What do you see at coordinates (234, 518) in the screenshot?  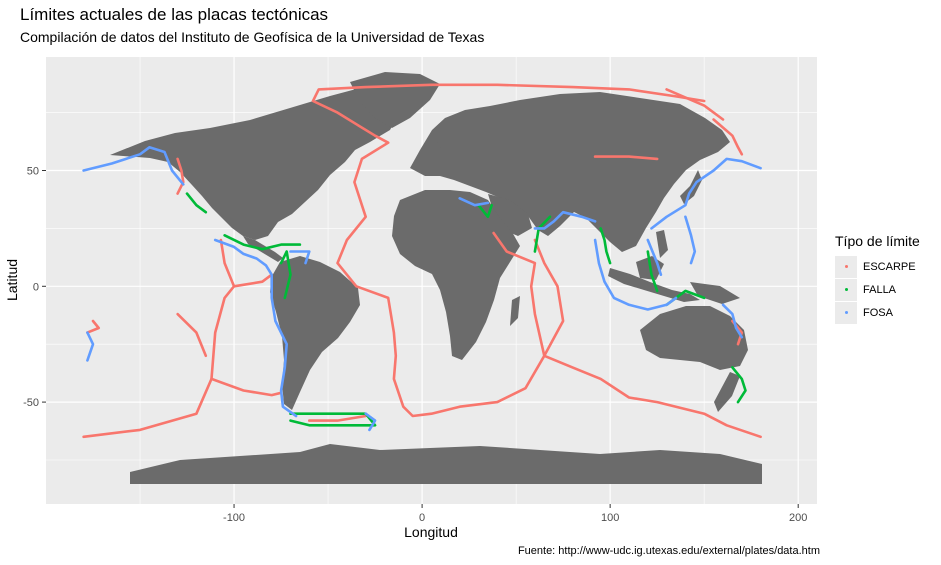 I see `x-tick-label: -100` at bounding box center [234, 518].